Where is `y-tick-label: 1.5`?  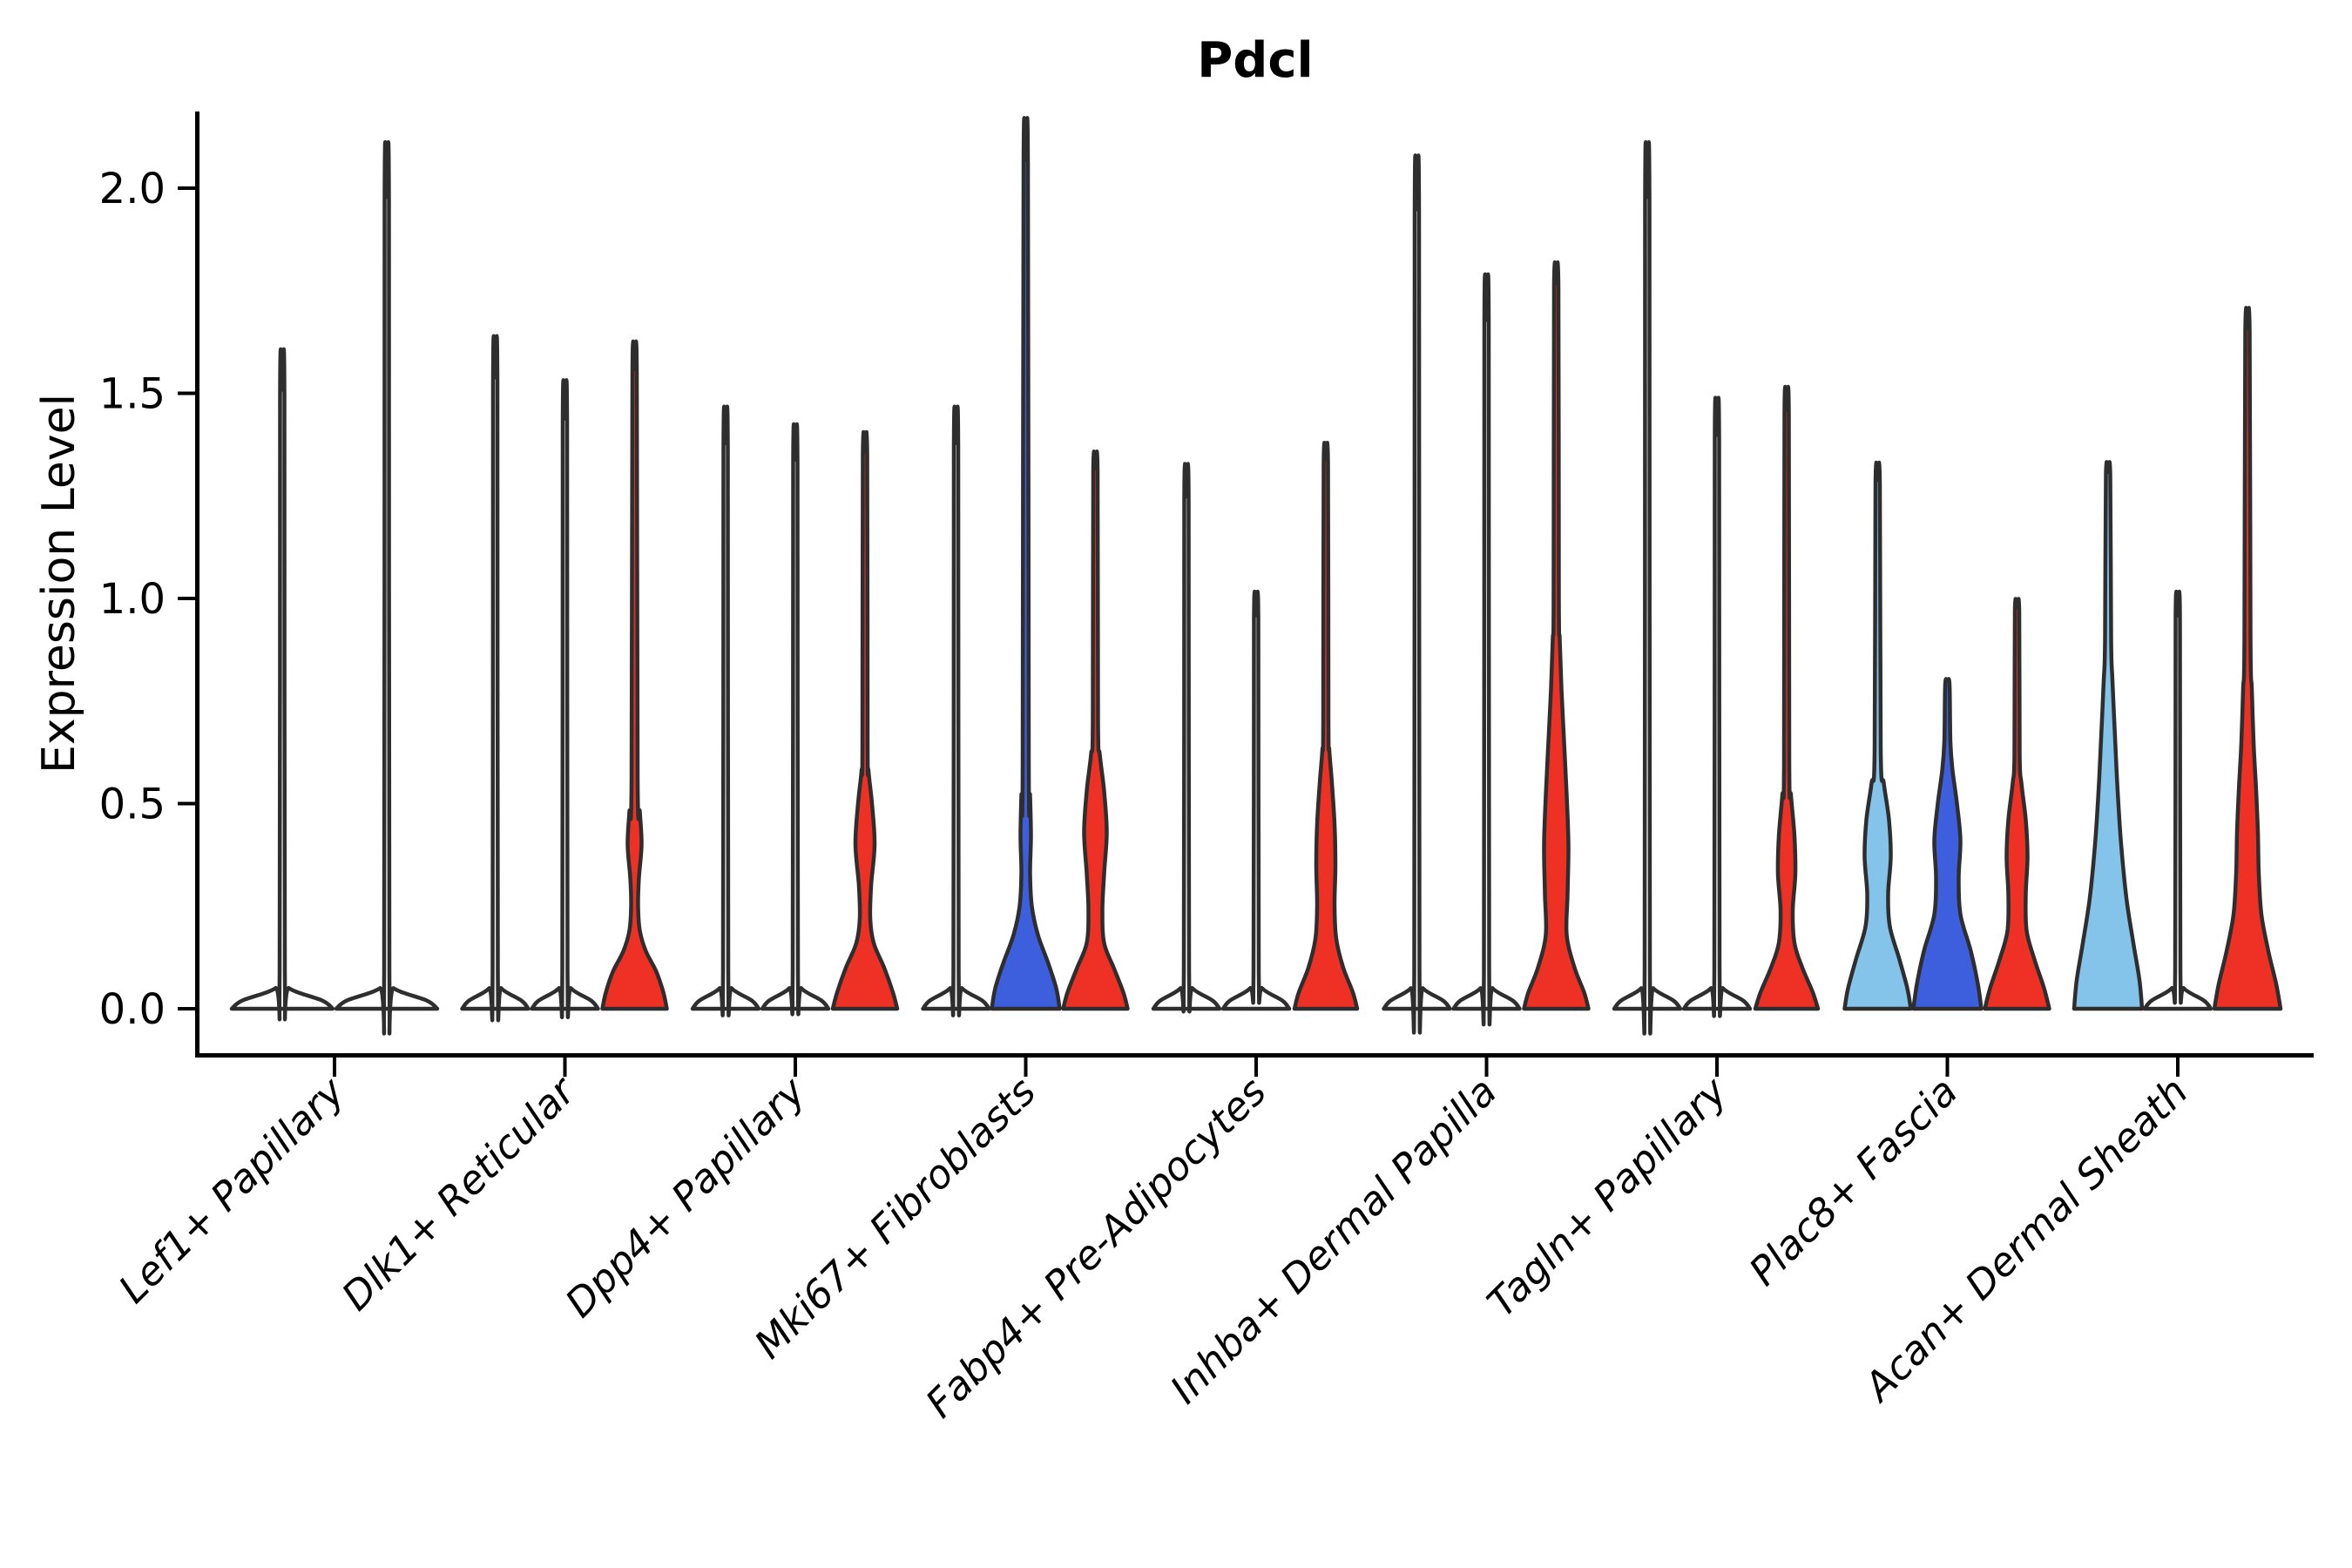 y-tick-label: 1.5 is located at coordinates (132, 394).